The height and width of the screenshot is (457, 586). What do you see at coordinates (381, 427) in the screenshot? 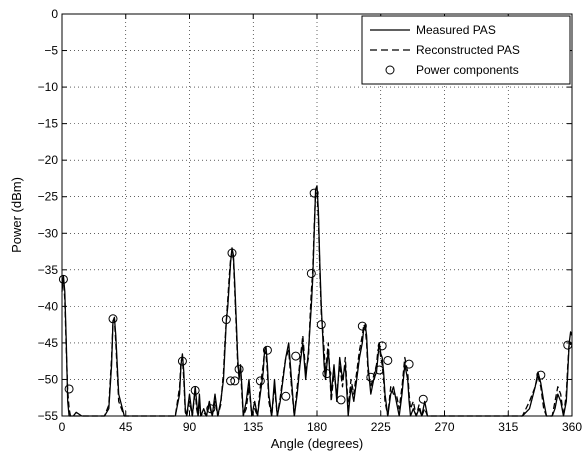
I see `x-tick-label: 225` at bounding box center [381, 427].